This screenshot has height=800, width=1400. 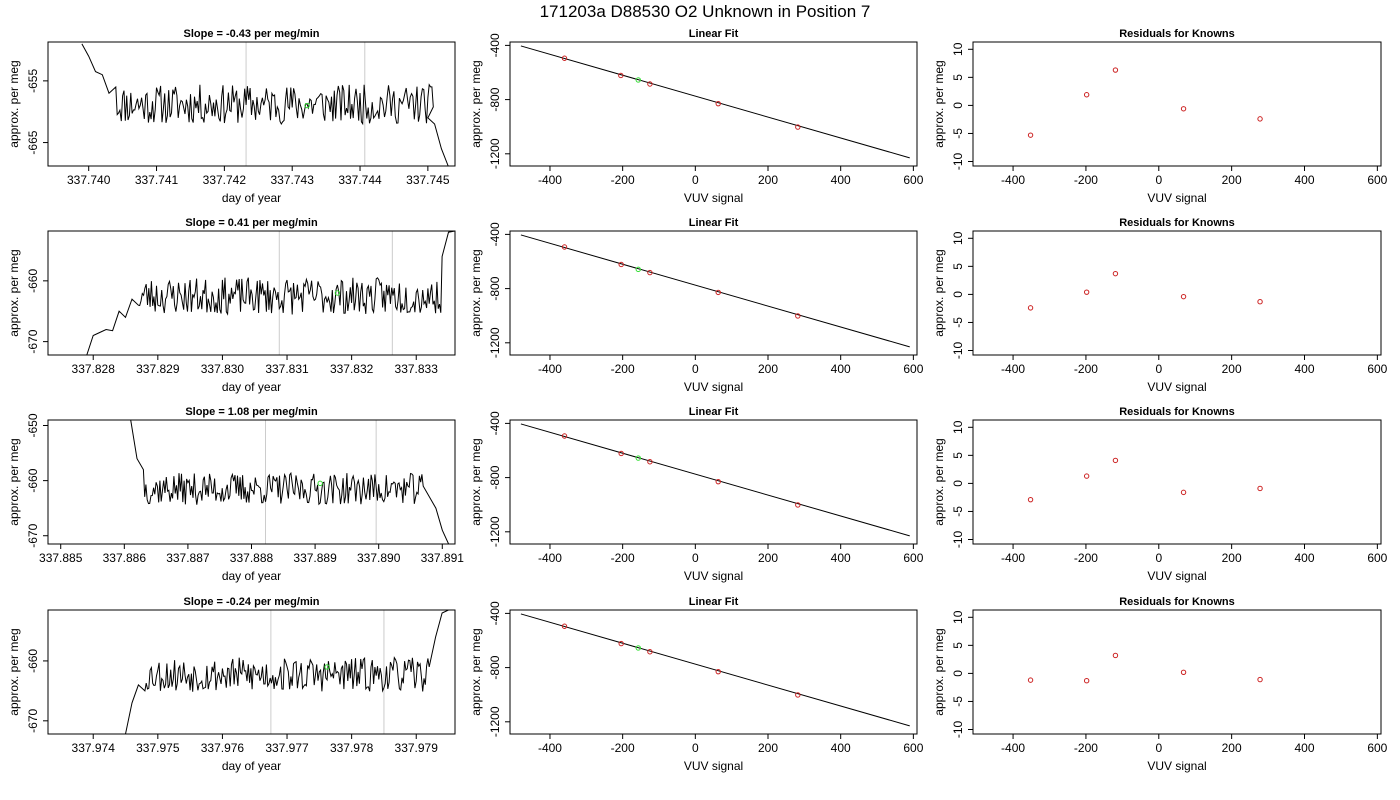 I want to click on x-tick-label: 337.886, so click(x=125, y=558).